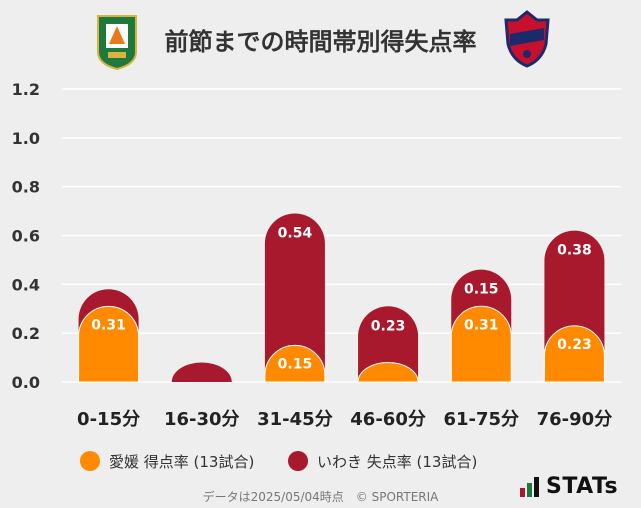  I want to click on legend-label-iwaki: いわき 失点率 (13試合), so click(397, 461).